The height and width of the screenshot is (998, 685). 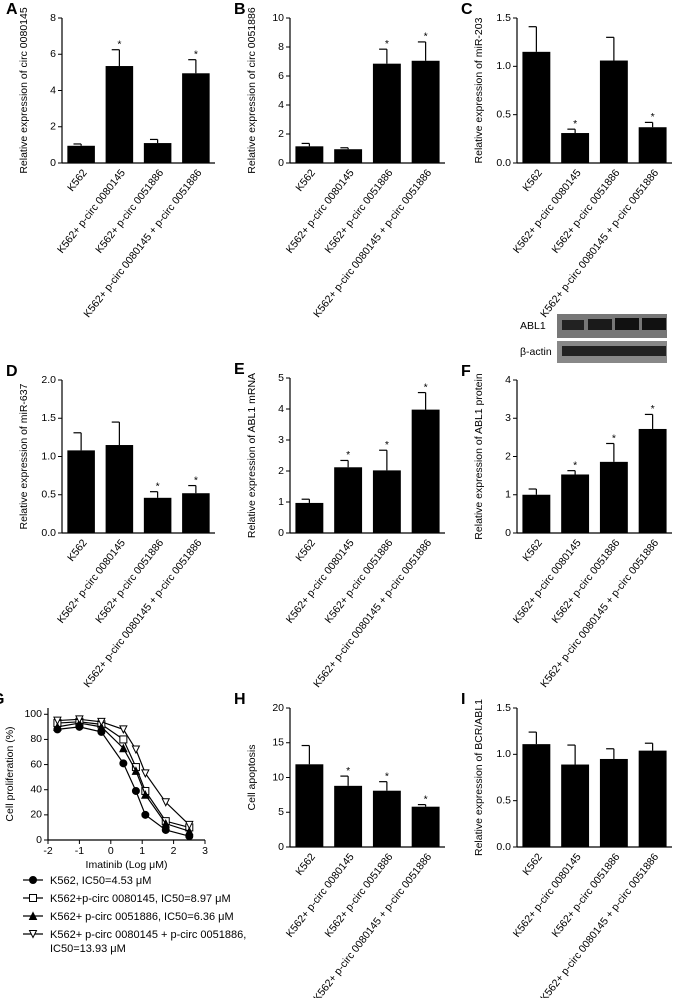 I want to click on y-tick-label: 1.0, so click(x=503, y=66).